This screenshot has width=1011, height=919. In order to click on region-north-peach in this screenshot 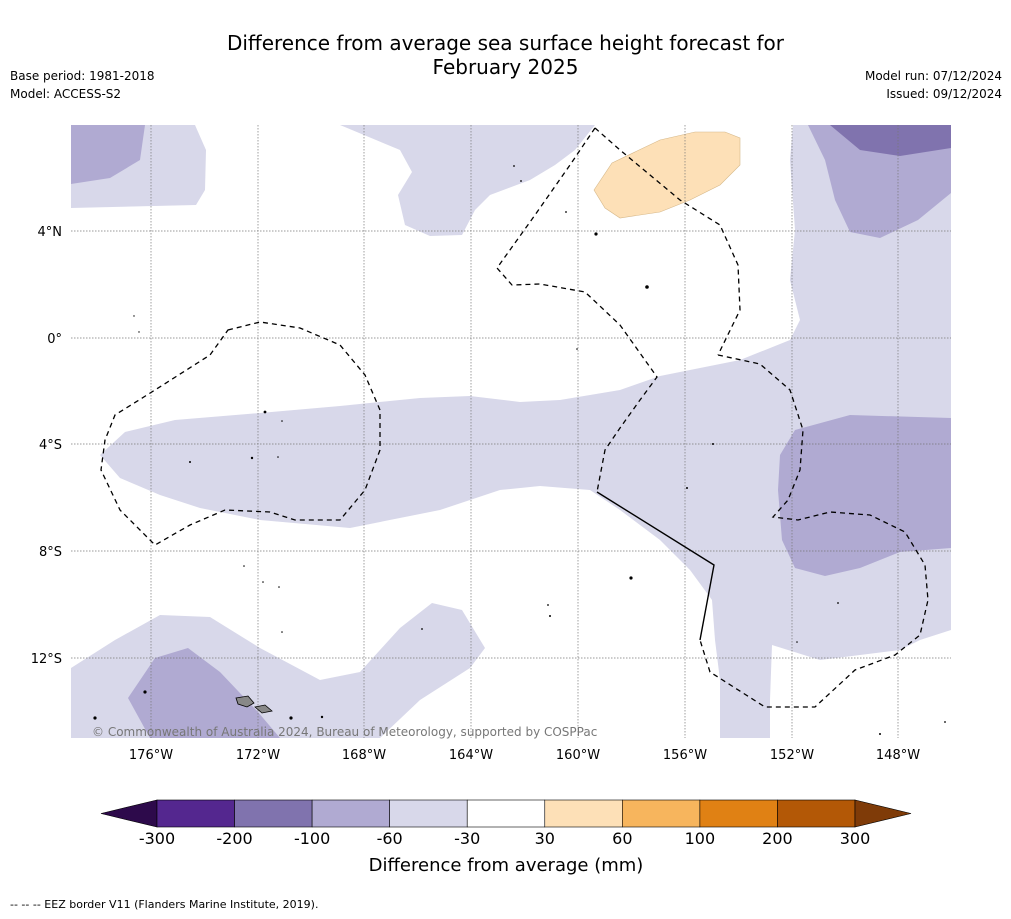, I will do `click(667, 175)`.